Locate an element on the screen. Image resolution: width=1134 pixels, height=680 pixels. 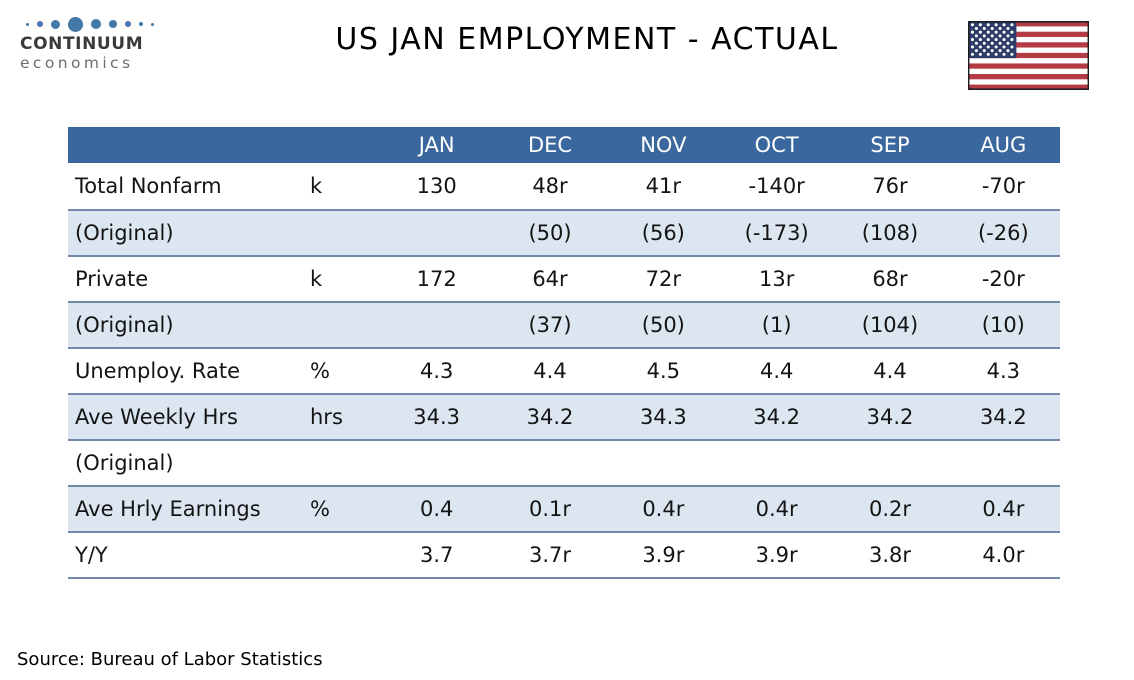
column-header-aug: AUG is located at coordinates (1003, 145).